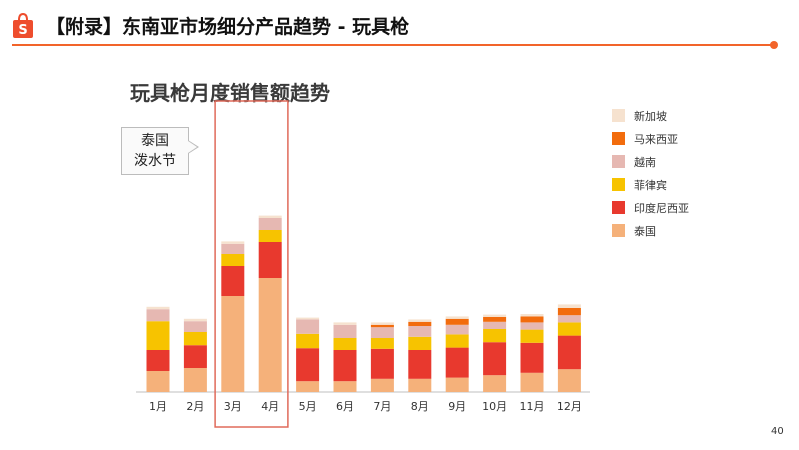 The height and width of the screenshot is (450, 799). Describe the element at coordinates (233, 406) in the screenshot. I see `x-tick-label-2: 3月` at that location.